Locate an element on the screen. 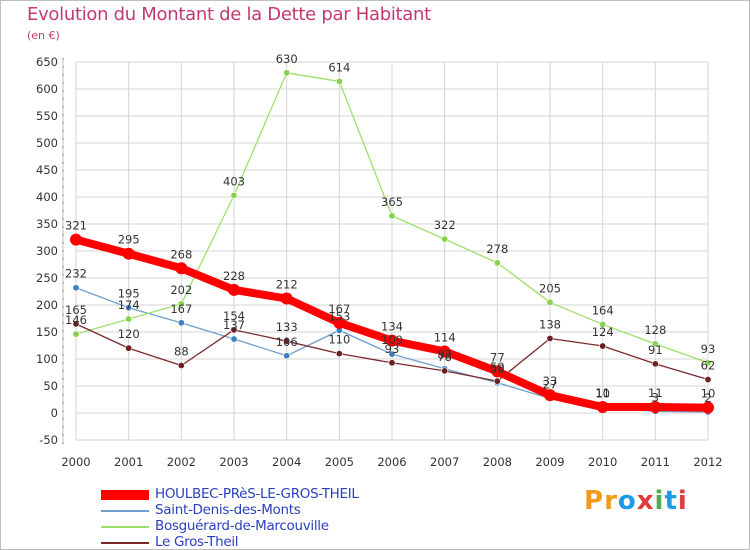 The height and width of the screenshot is (550, 750). y-tick-label: 550 is located at coordinates (47, 116).